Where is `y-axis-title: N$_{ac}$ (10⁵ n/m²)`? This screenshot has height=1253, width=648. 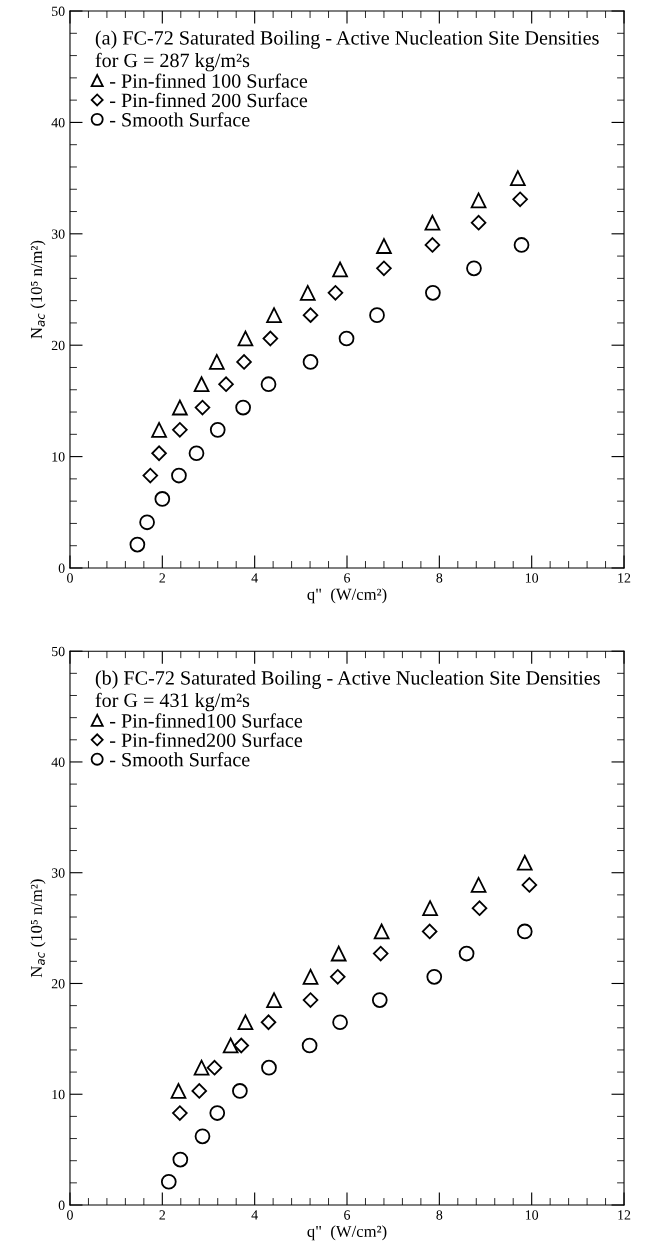
y-axis-title: N$_{ac}$ (10⁵ n/m²) is located at coordinates (38, 289).